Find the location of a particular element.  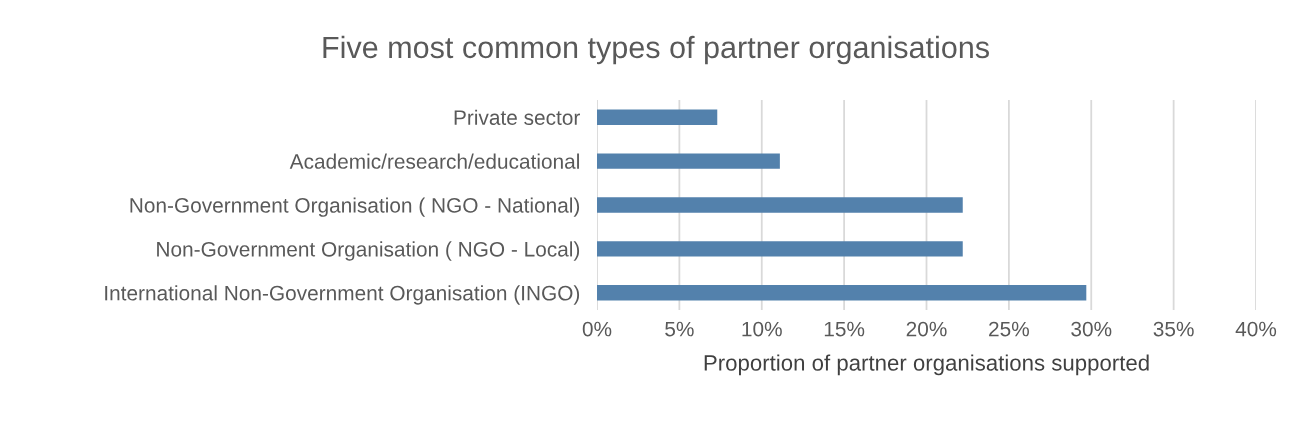

chart-title: Five most common types of partner organisations is located at coordinates (656, 50).